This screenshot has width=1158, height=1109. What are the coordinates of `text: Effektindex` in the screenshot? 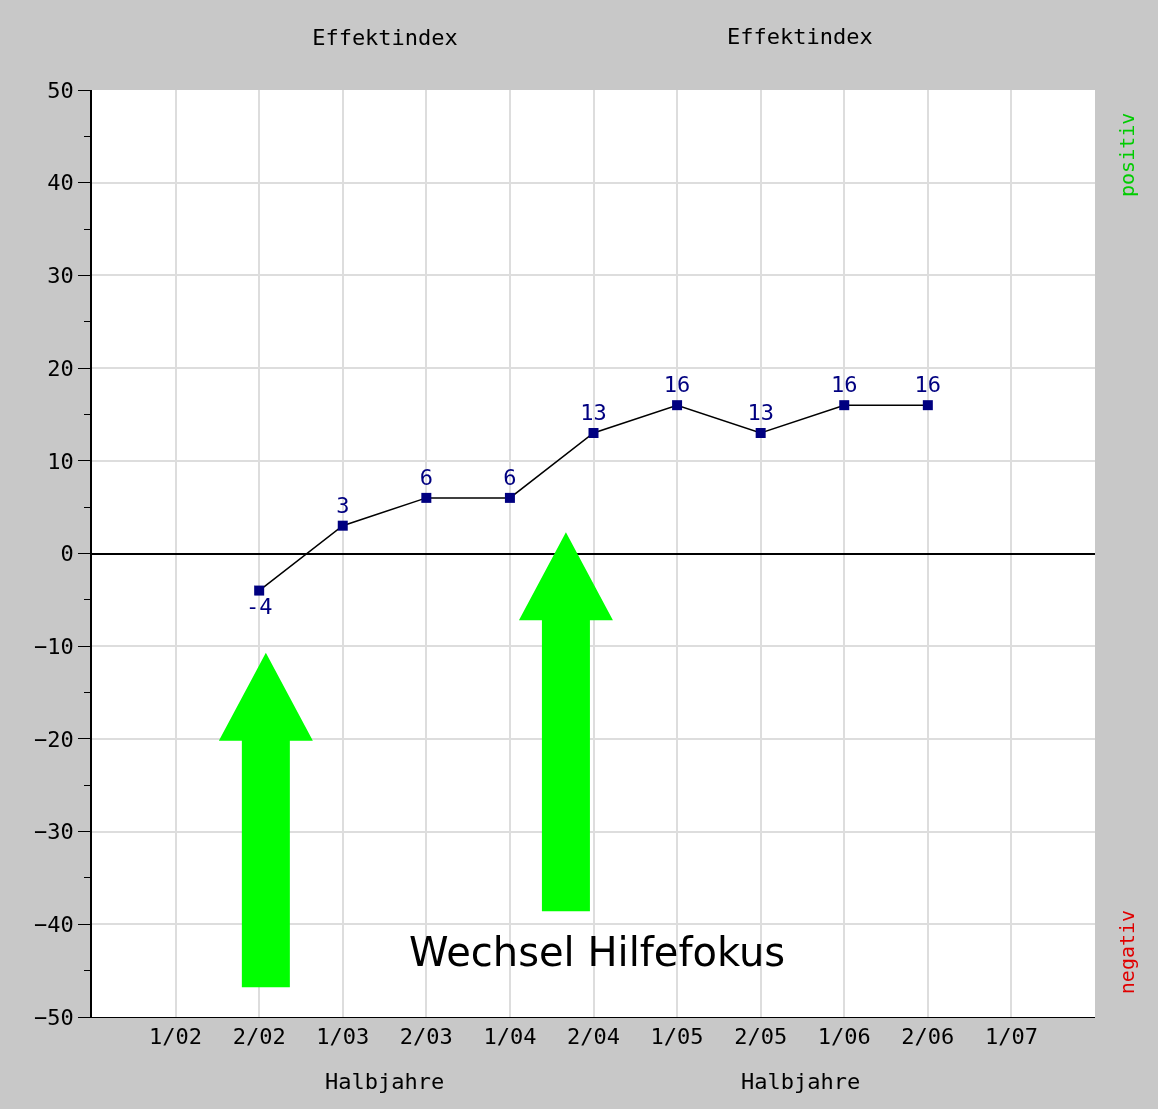 It's located at (800, 36).